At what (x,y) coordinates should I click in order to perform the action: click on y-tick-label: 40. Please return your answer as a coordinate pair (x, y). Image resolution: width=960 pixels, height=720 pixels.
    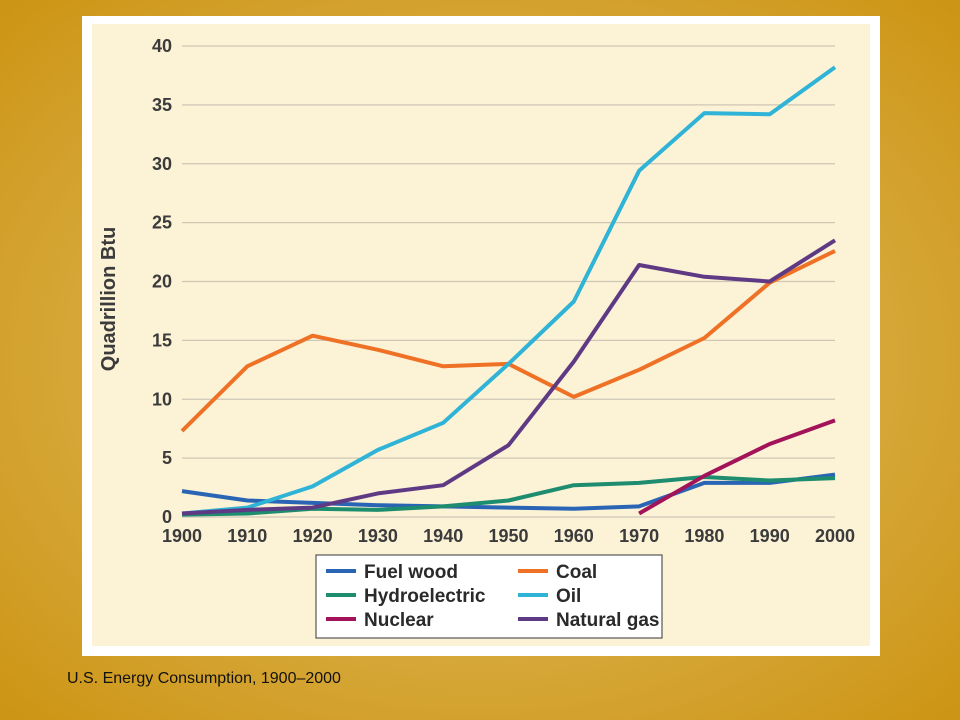
    Looking at the image, I should click on (162, 46).